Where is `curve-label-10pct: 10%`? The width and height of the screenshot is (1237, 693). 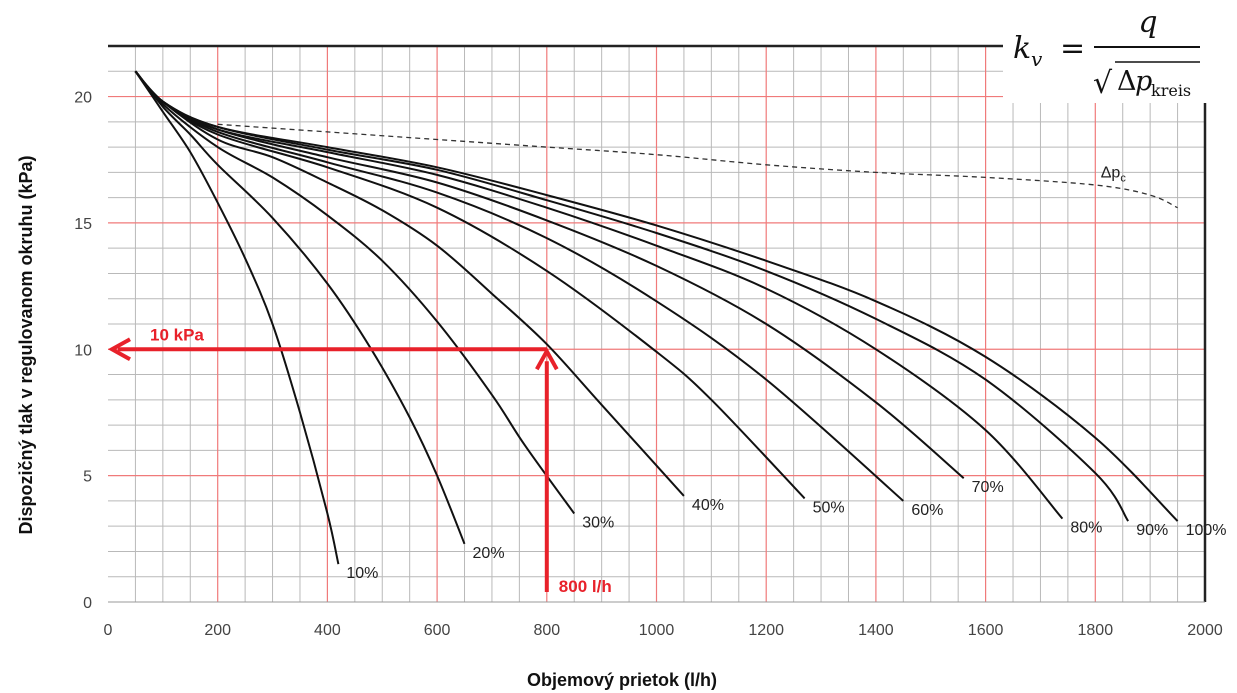
curve-label-10pct: 10% is located at coordinates (362, 573).